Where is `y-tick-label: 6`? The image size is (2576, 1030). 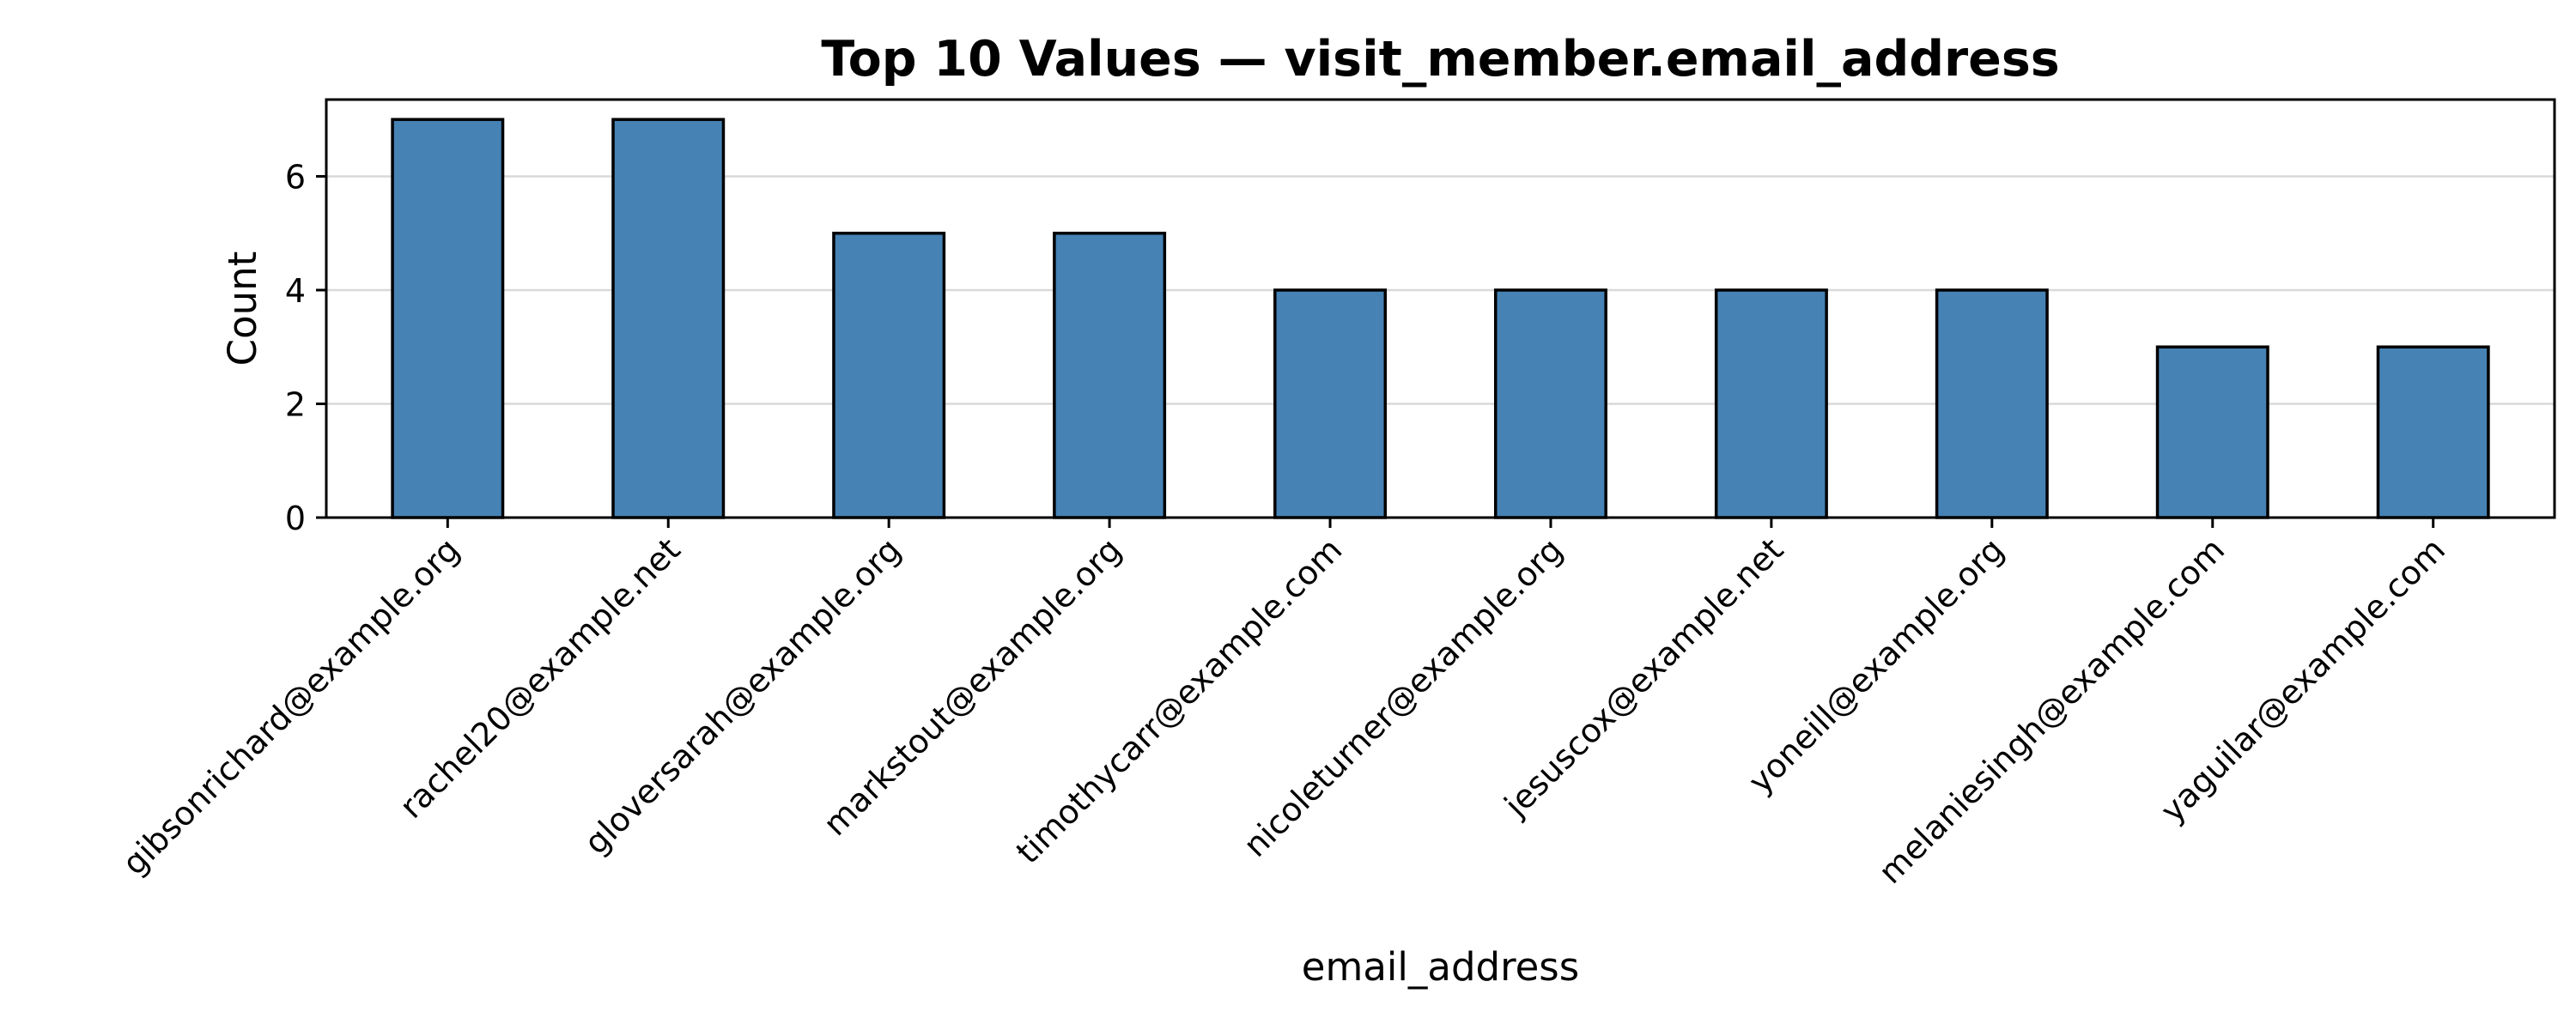 y-tick-label: 6 is located at coordinates (295, 177).